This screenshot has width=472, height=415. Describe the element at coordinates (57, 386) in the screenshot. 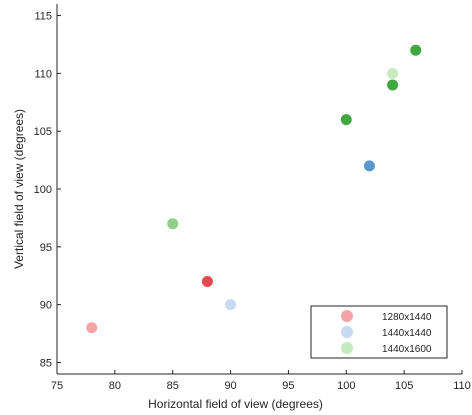

I see `x-tick-label: 75` at that location.